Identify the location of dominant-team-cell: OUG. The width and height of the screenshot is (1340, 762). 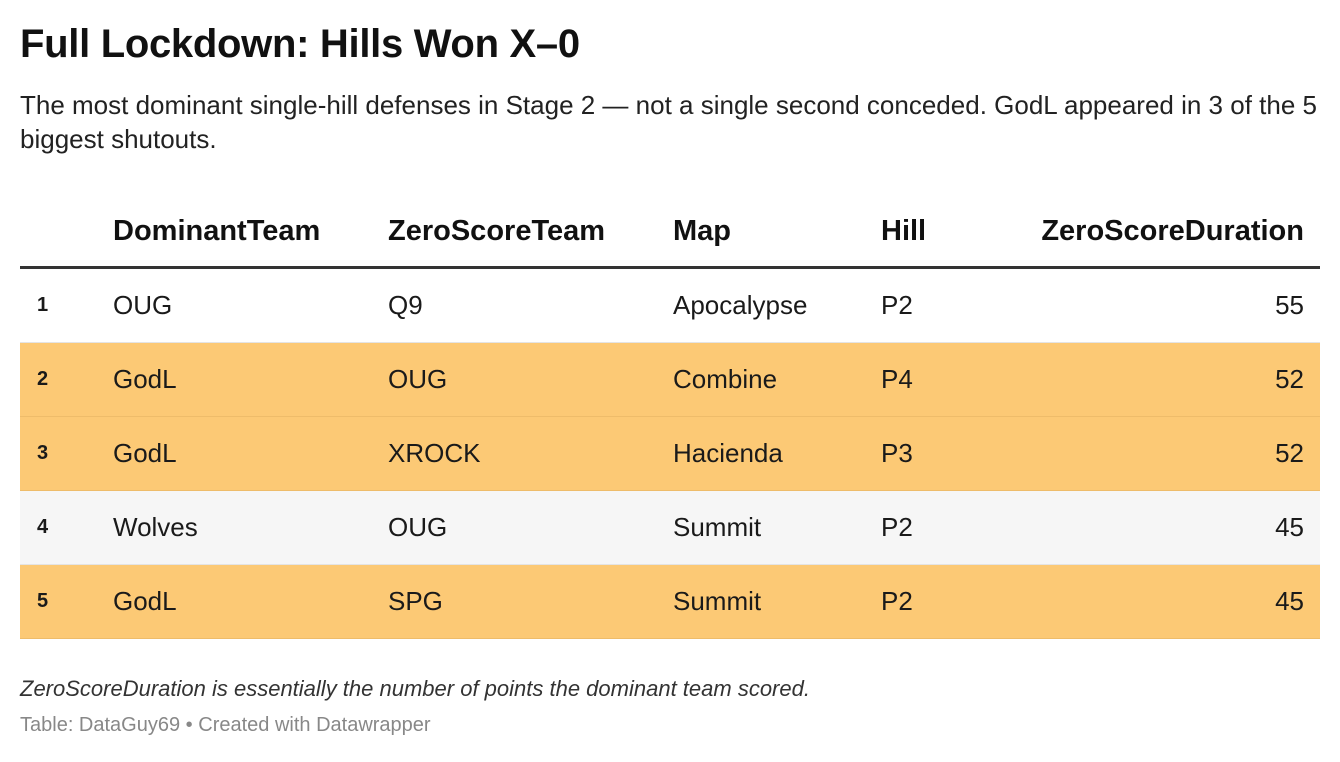
(250, 305).